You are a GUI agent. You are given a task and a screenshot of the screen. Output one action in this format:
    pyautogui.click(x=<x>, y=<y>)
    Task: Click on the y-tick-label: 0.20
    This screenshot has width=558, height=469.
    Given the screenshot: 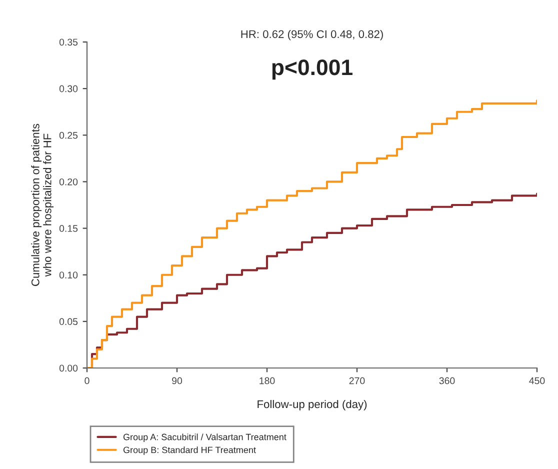 What is the action you would take?
    pyautogui.click(x=68, y=182)
    